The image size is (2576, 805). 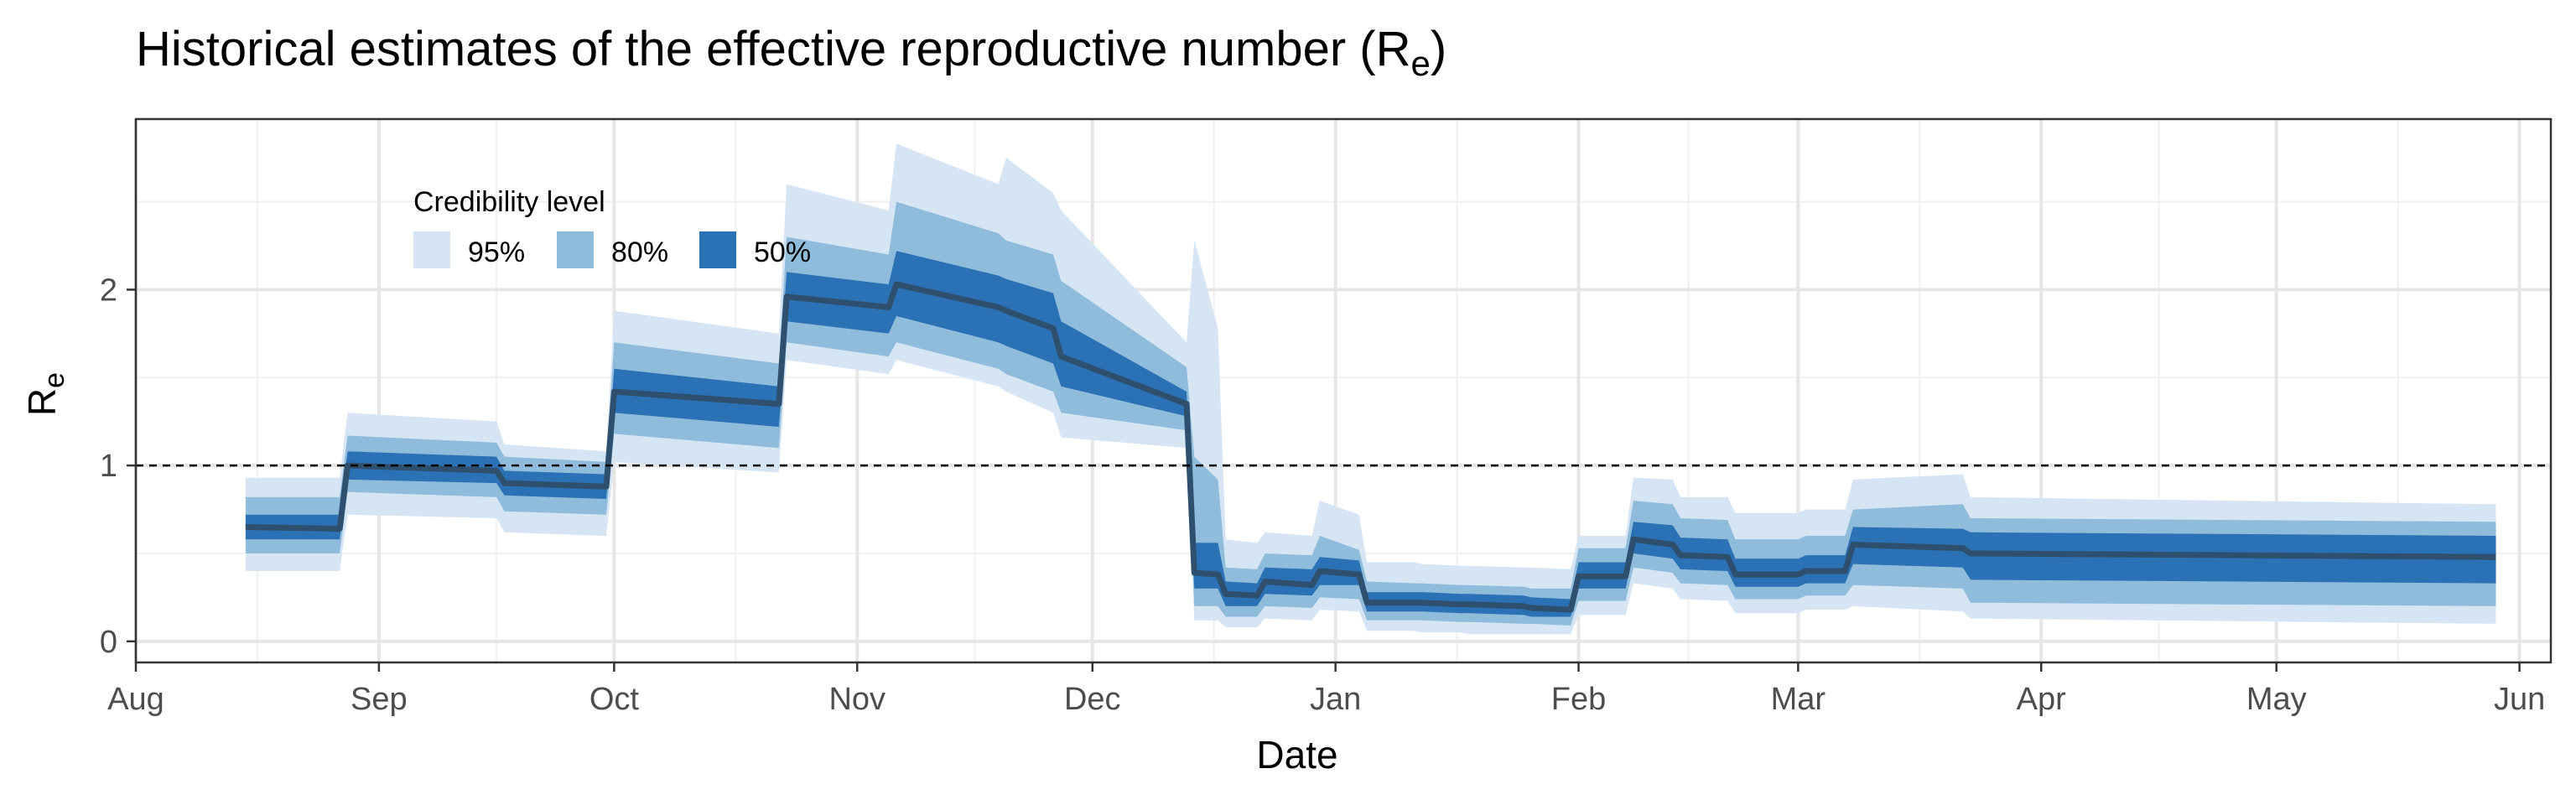 What do you see at coordinates (42, 402) in the screenshot?
I see `y-axis-title-main: R` at bounding box center [42, 402].